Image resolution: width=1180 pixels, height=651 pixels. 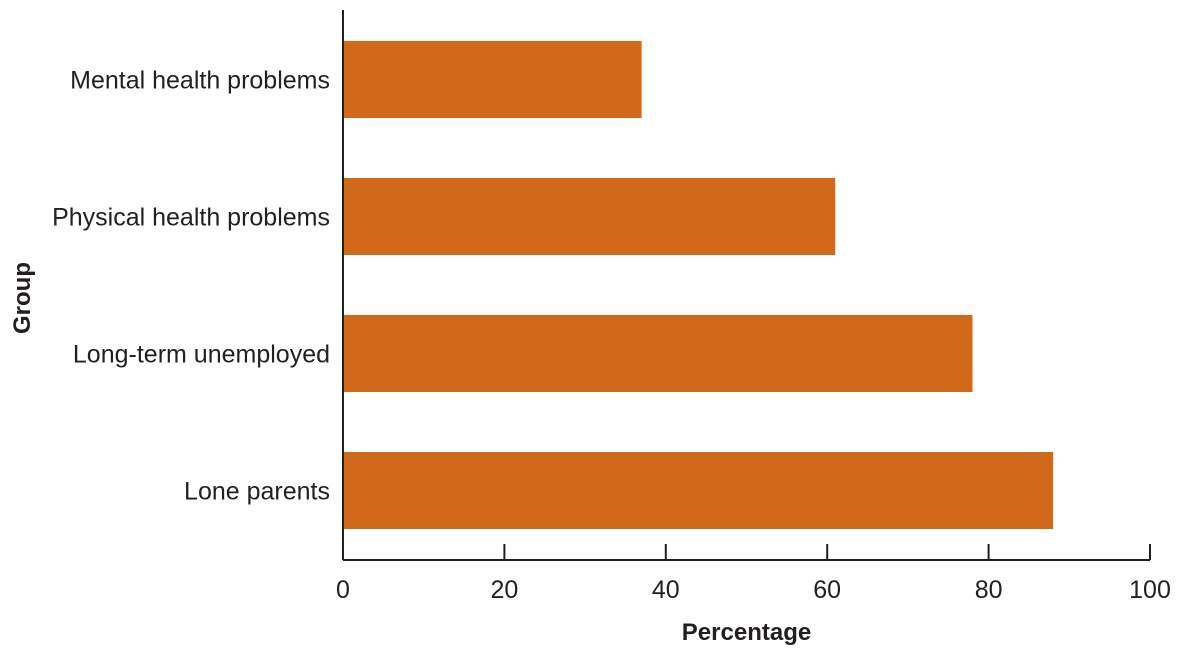 I want to click on bar-physical-health-problems, so click(x=589, y=216).